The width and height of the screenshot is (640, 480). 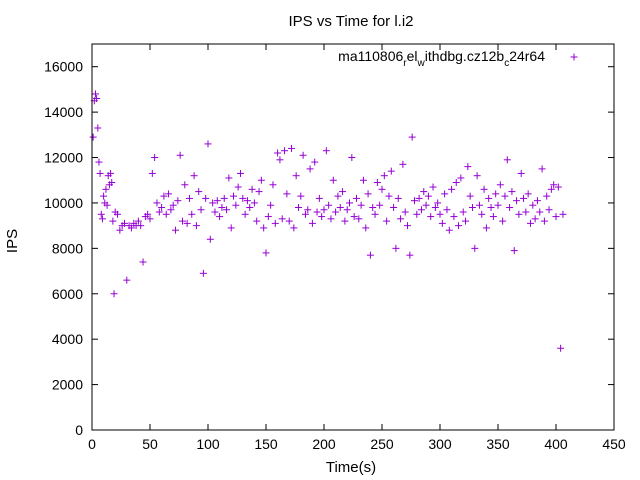 I want to click on y-tick-label: 10000, so click(x=63, y=203).